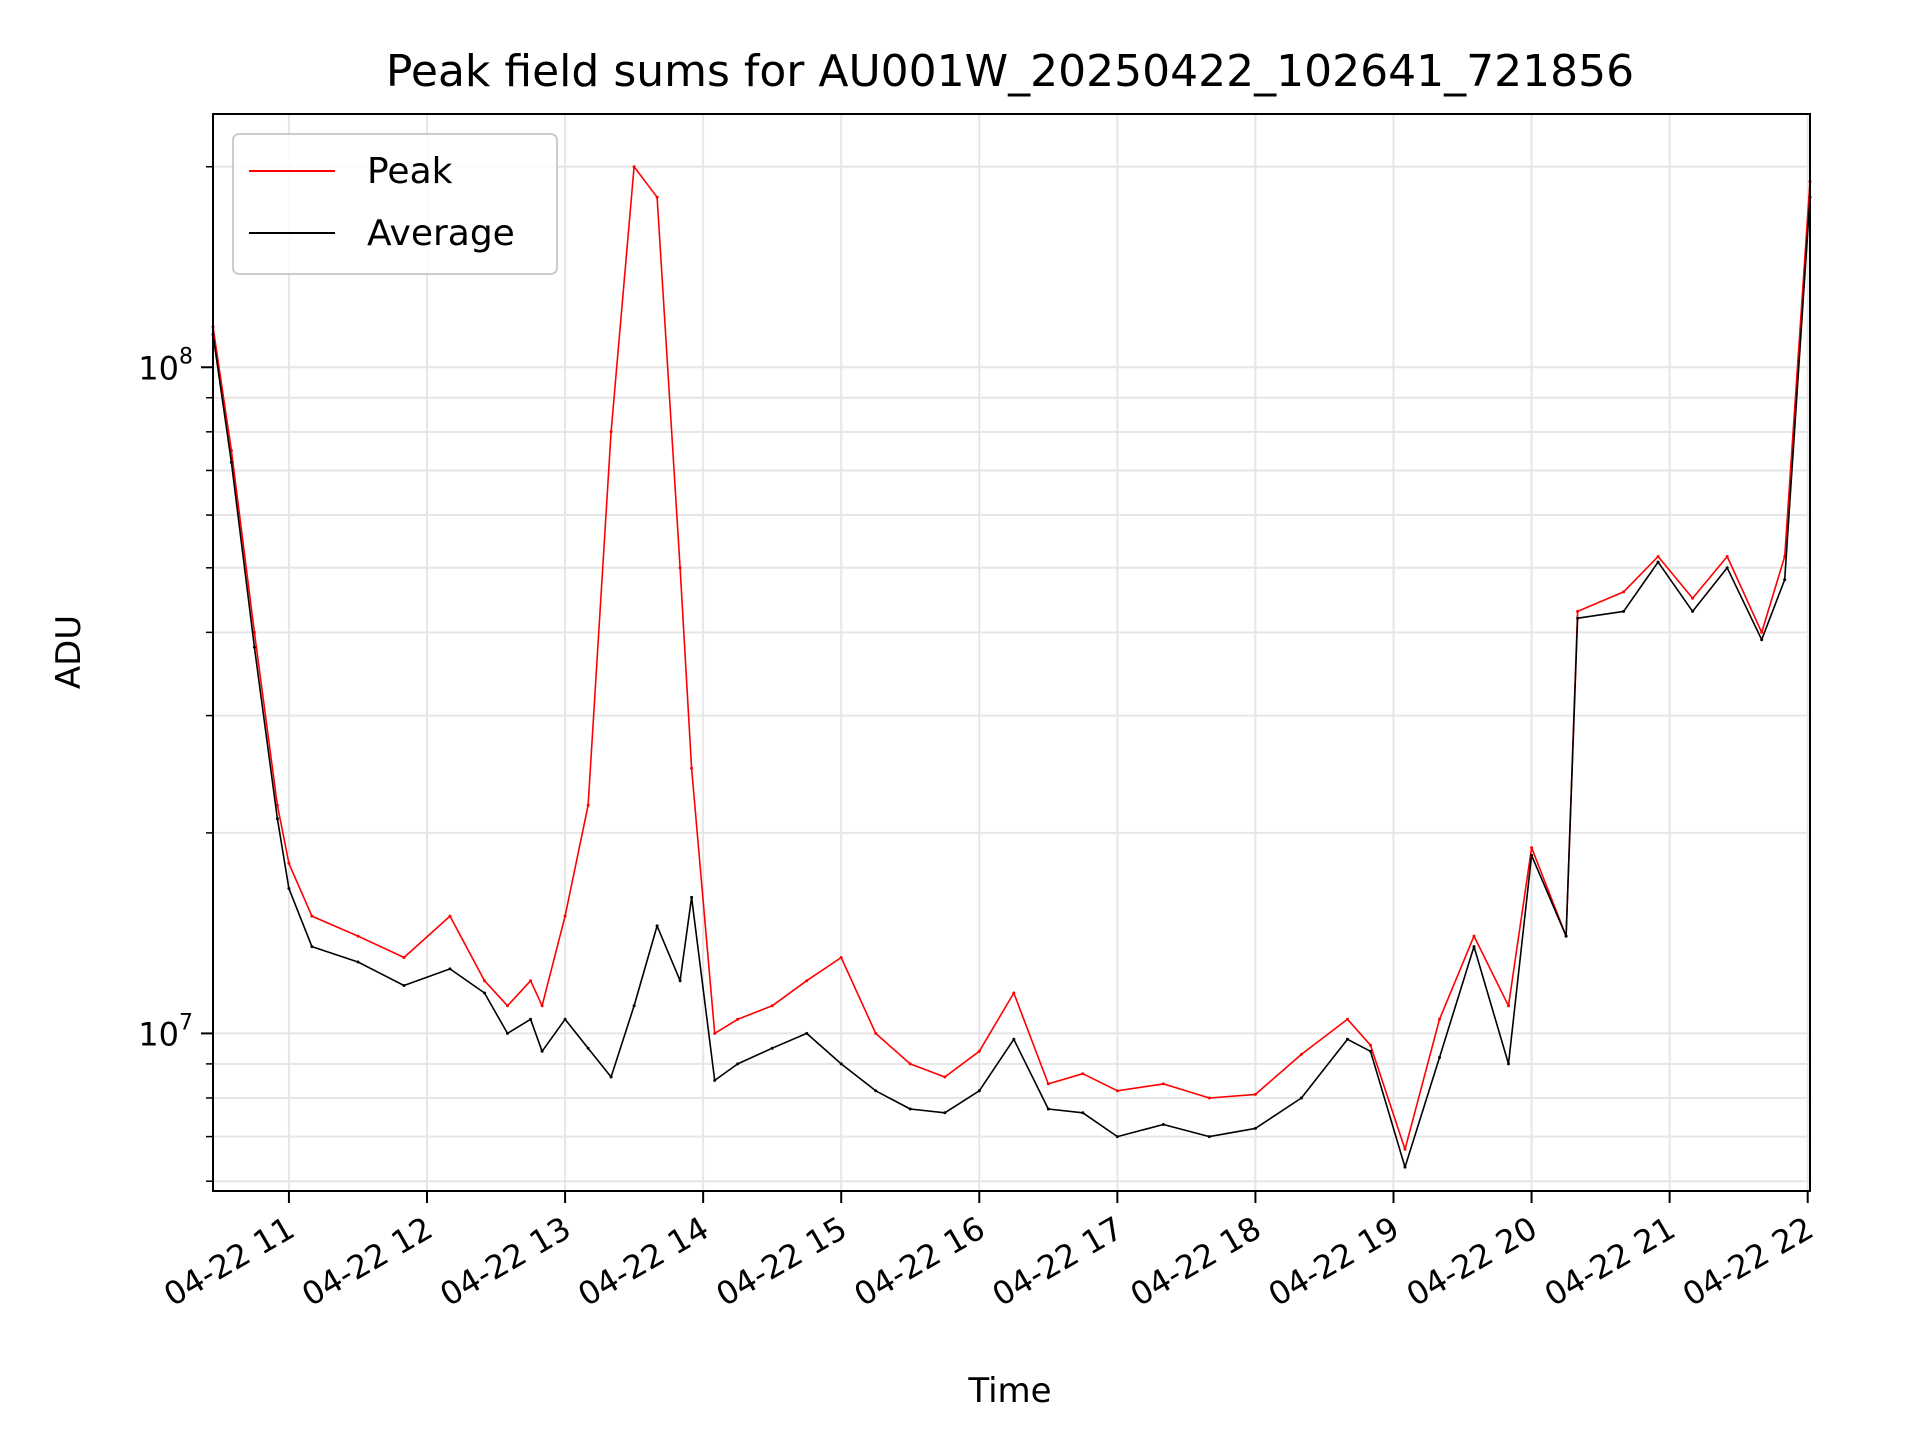 The image size is (1920, 1440). What do you see at coordinates (186, 356) in the screenshot?
I see `y-tick-exponent: 8` at bounding box center [186, 356].